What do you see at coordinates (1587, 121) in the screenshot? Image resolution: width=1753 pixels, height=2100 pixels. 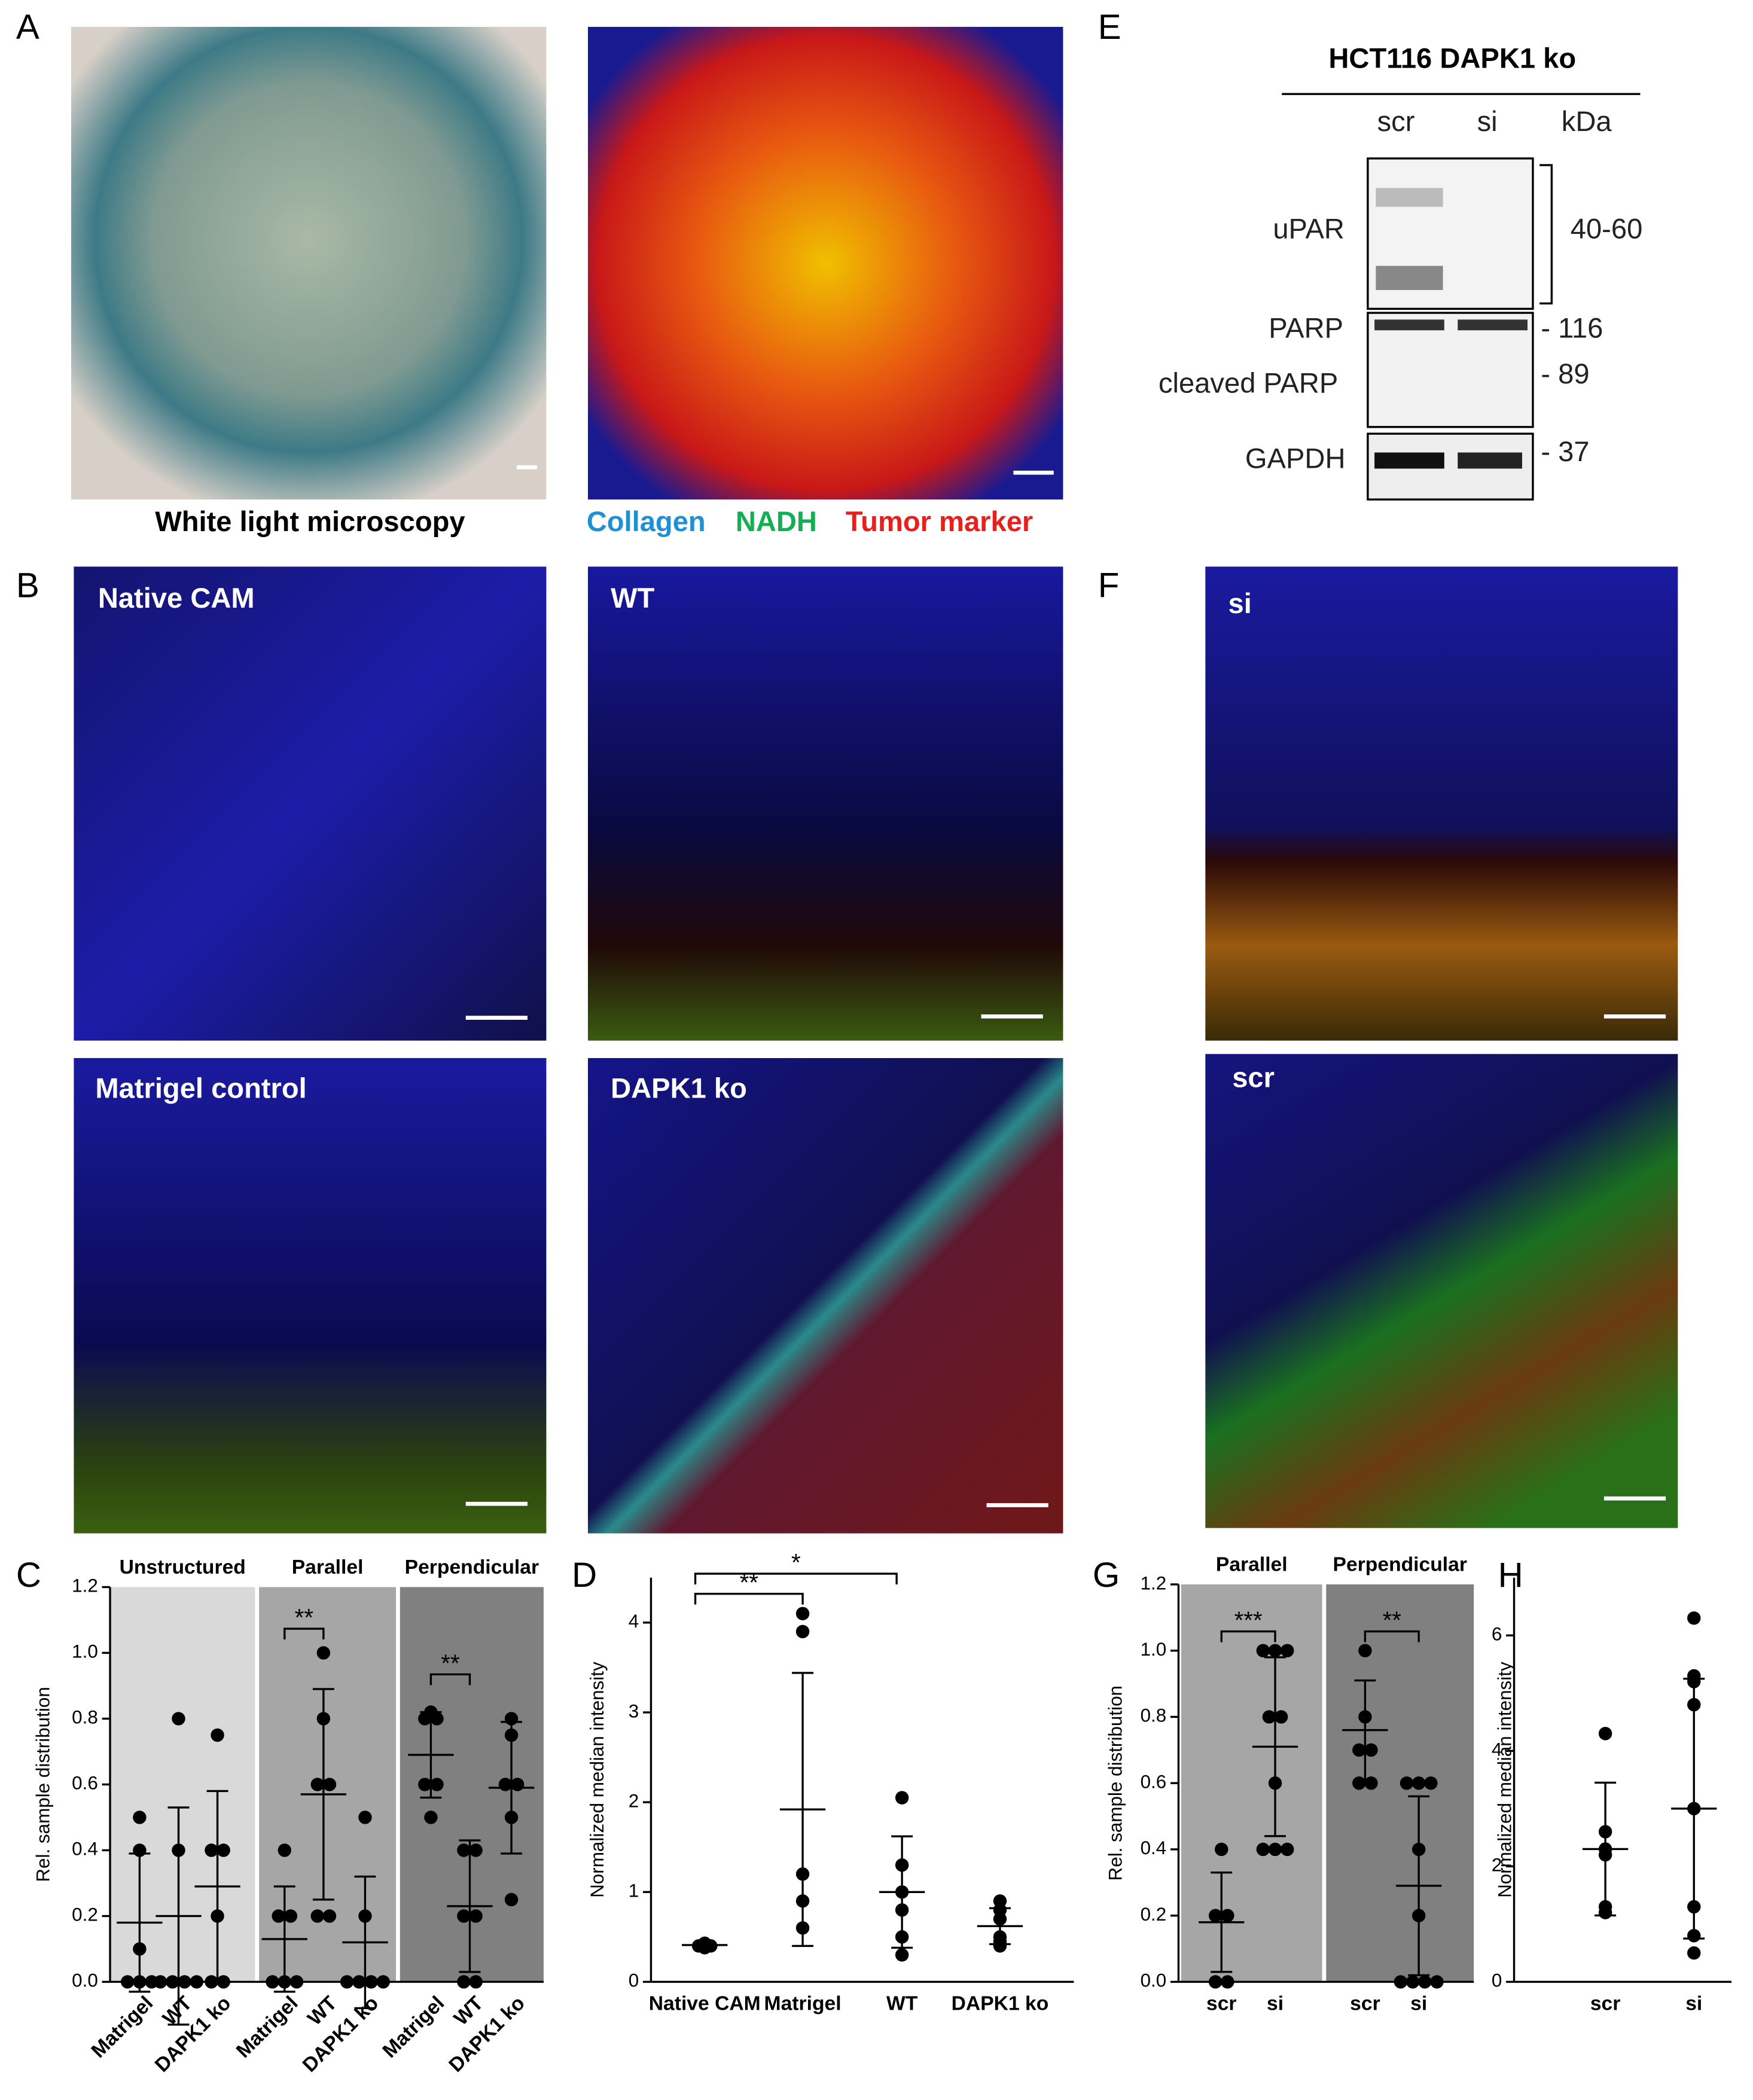 I see `unit-label: kDa` at bounding box center [1587, 121].